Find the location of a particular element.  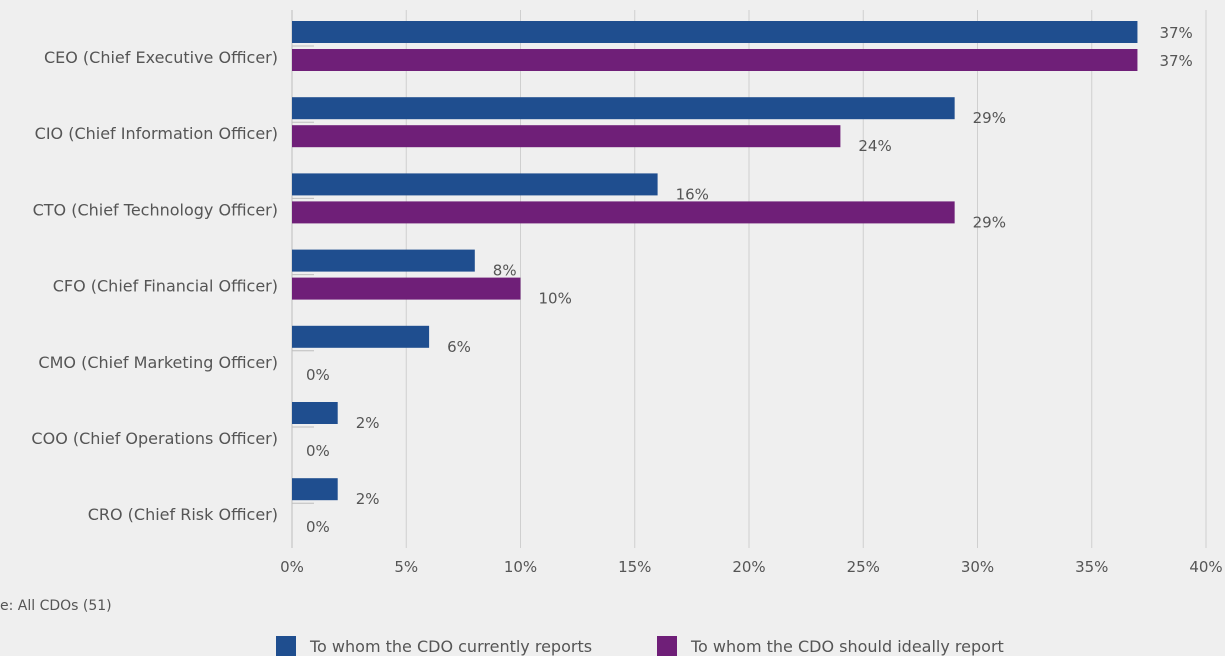

data-label-ideal: 37% is located at coordinates (1175, 61).